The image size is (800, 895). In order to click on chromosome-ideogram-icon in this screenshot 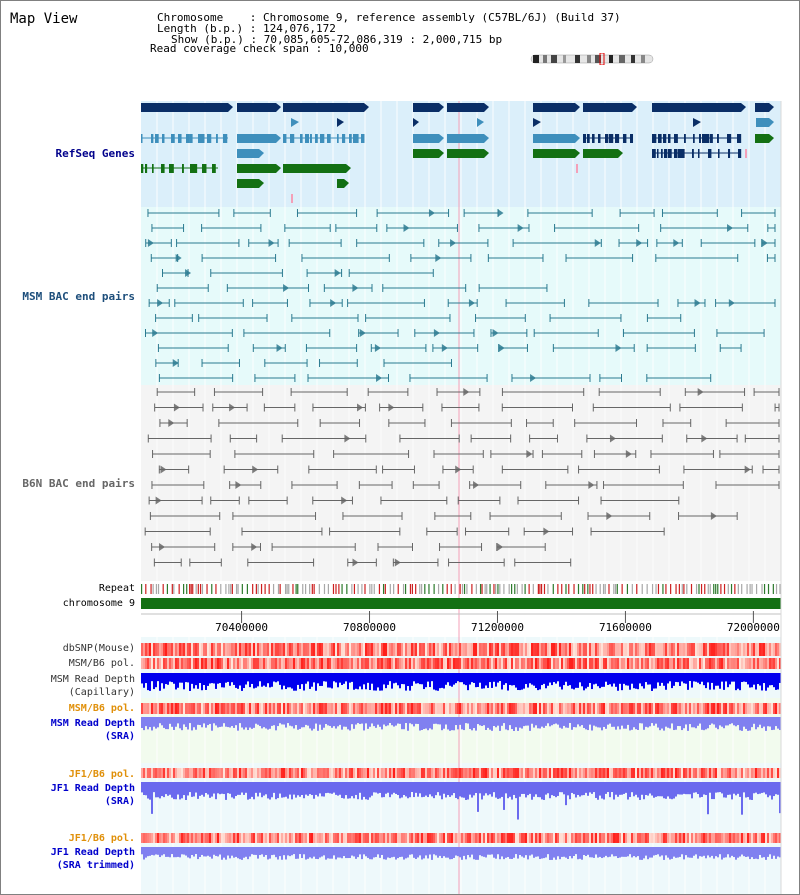, I will do `click(594, 59)`.